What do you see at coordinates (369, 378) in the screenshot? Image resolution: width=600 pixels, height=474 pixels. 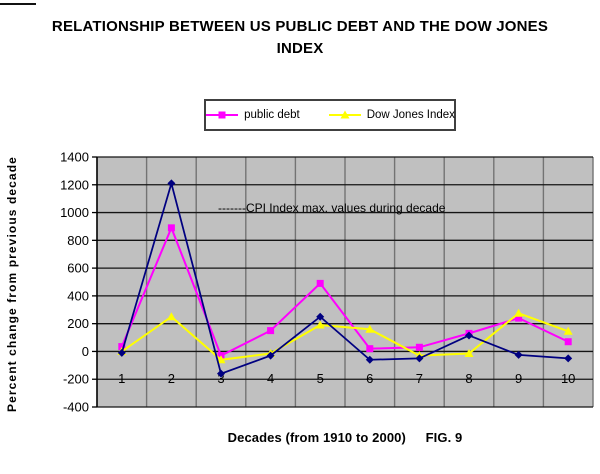 I see `x-tick-label: 6` at bounding box center [369, 378].